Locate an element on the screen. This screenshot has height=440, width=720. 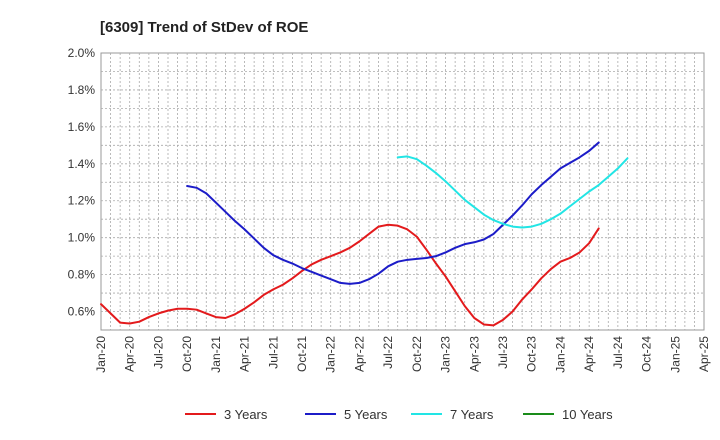
x-tick-label: Apr-22 is located at coordinates (359, 354).